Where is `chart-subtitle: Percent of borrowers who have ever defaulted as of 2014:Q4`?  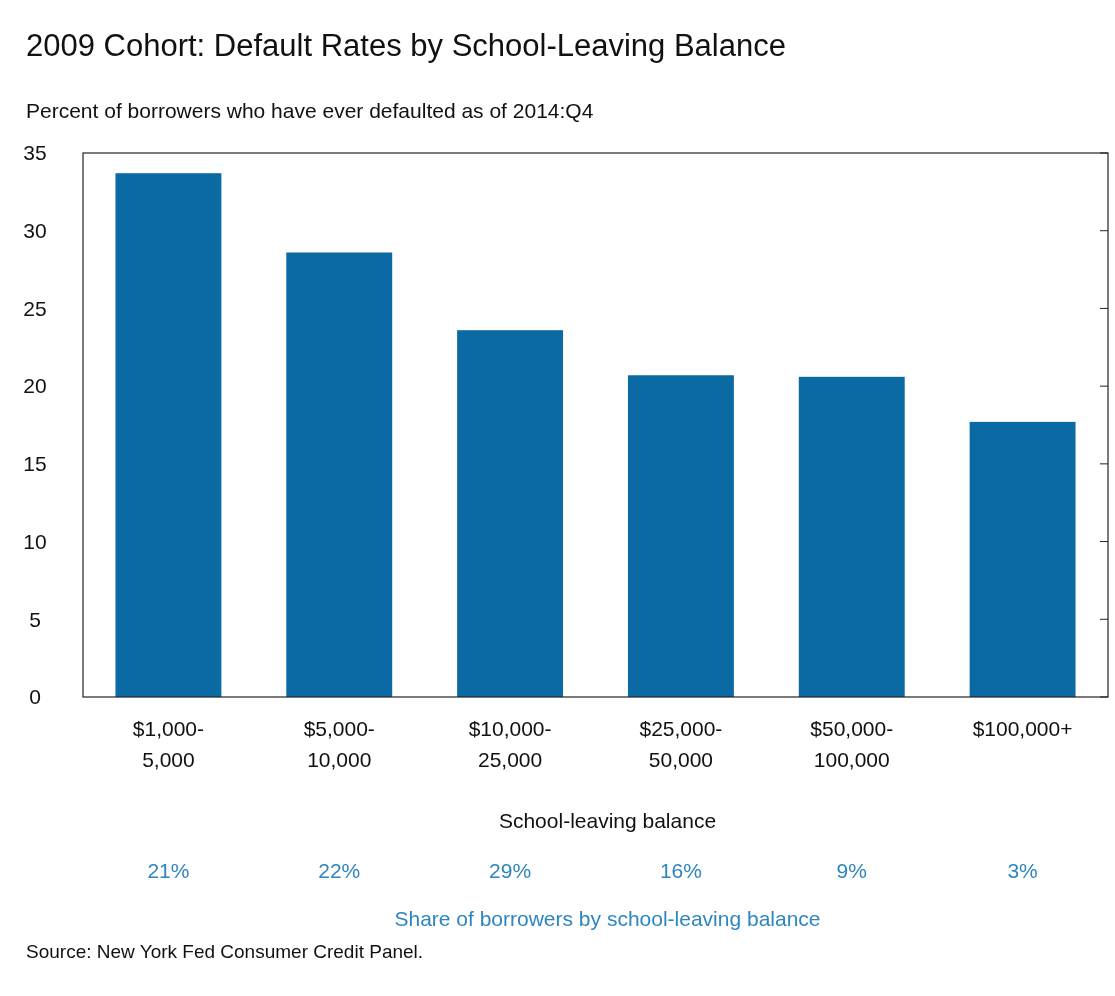 chart-subtitle: Percent of borrowers who have ever defaulted as of 2014:Q4 is located at coordinates (310, 110).